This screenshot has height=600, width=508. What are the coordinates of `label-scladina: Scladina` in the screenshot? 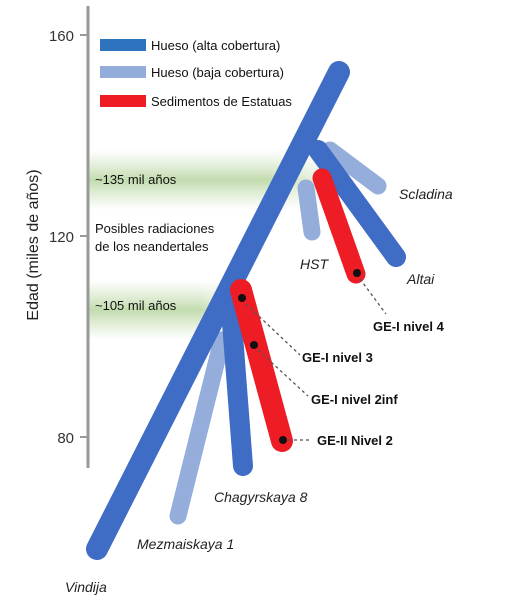 It's located at (426, 194).